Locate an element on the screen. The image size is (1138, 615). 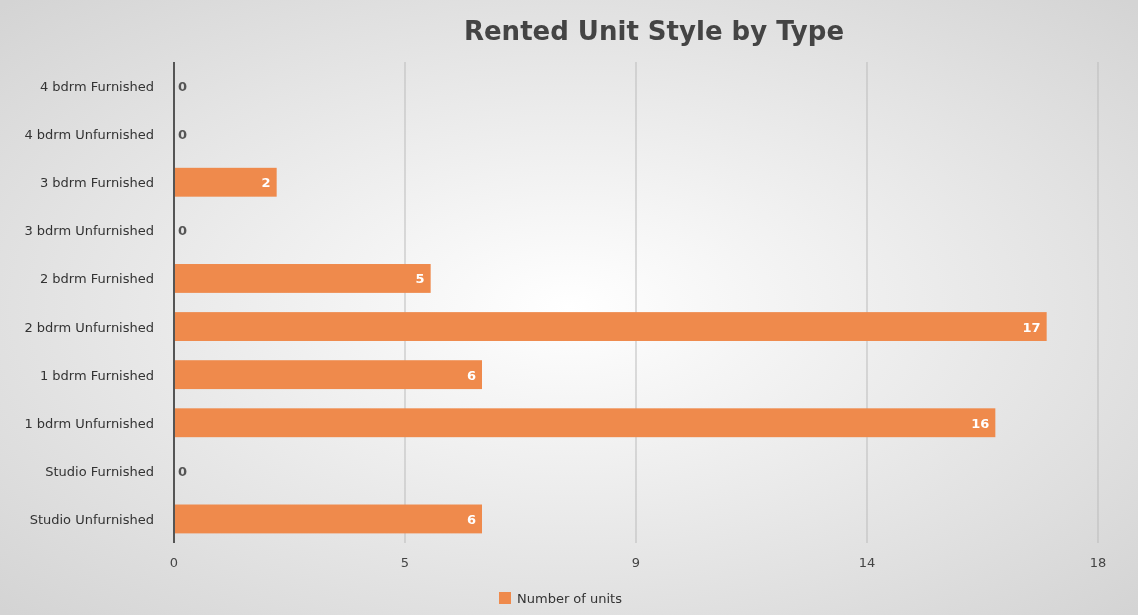
x-tick-label: 18 is located at coordinates (1098, 562).